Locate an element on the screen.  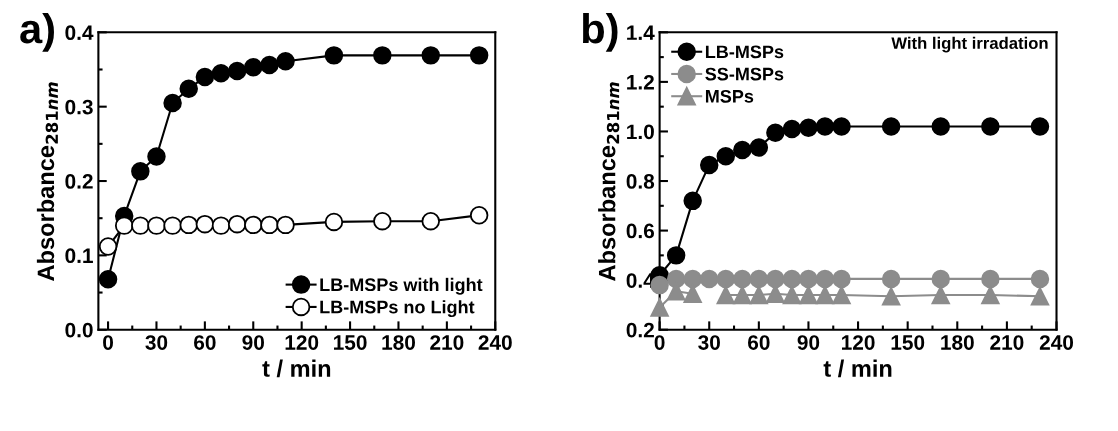
legend-label: LB-MSPs with light is located at coordinates (401, 286).